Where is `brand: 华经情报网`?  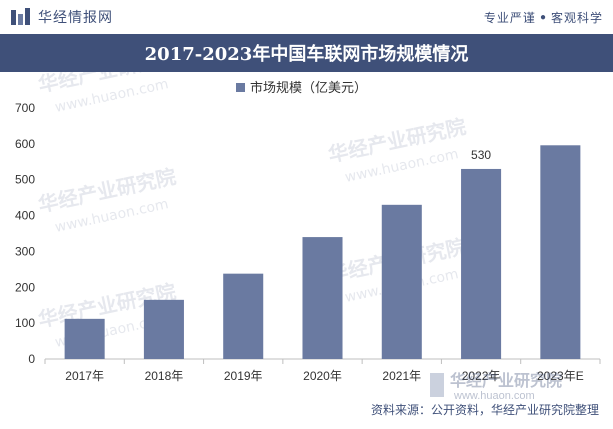 brand: 华经情报网 is located at coordinates (61, 17).